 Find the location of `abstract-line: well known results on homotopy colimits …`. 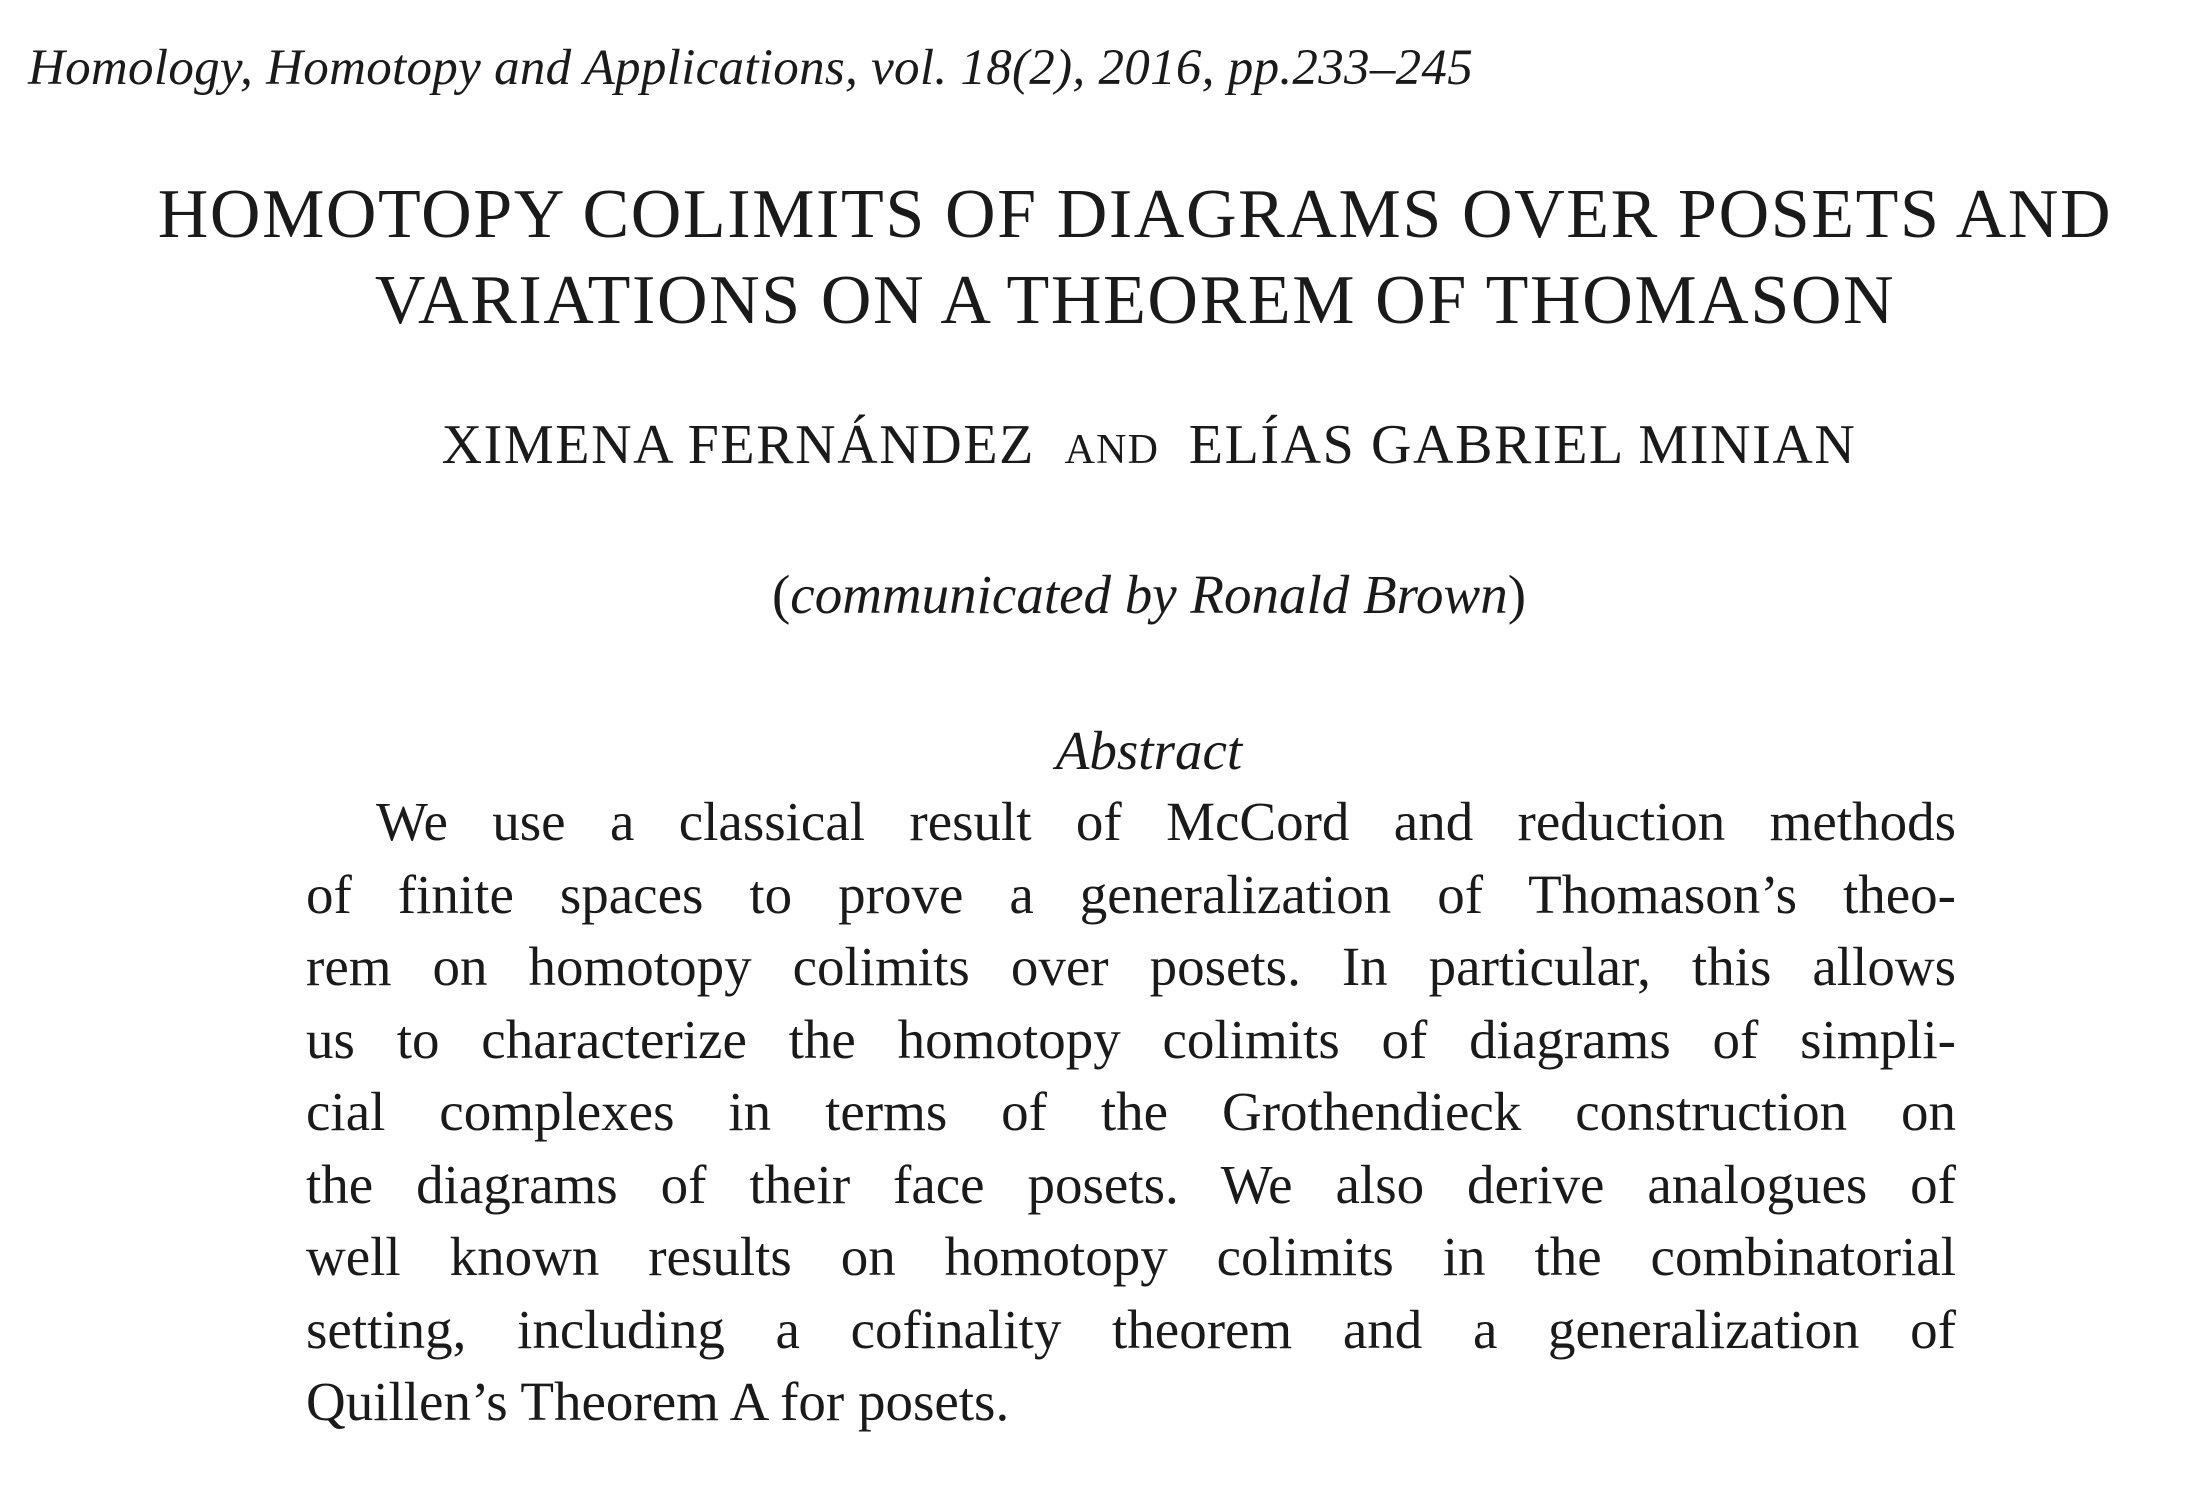

abstract-line: well known results on homotopy colimits … is located at coordinates (1131, 1256).